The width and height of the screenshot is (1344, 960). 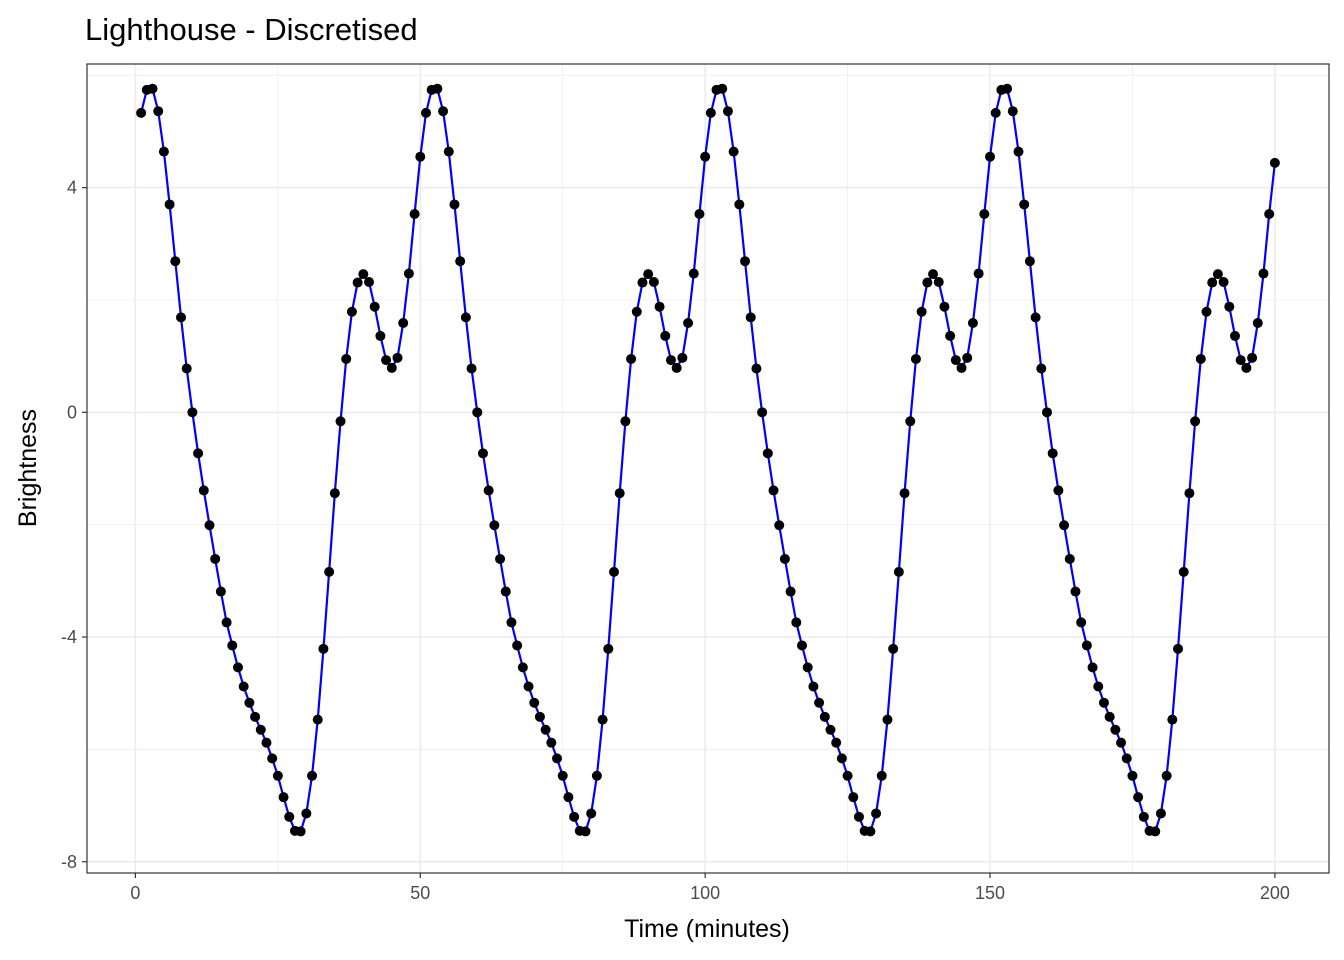 What do you see at coordinates (28, 468) in the screenshot?
I see `y-axis-title: Brightness` at bounding box center [28, 468].